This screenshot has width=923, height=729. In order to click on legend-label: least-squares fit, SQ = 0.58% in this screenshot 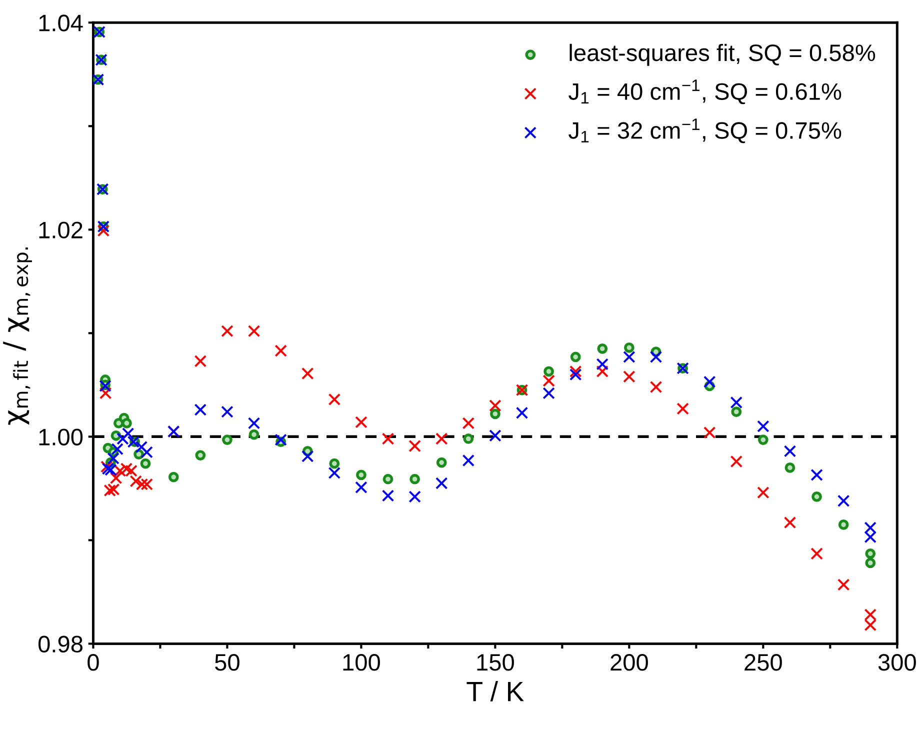, I will do `click(723, 55)`.